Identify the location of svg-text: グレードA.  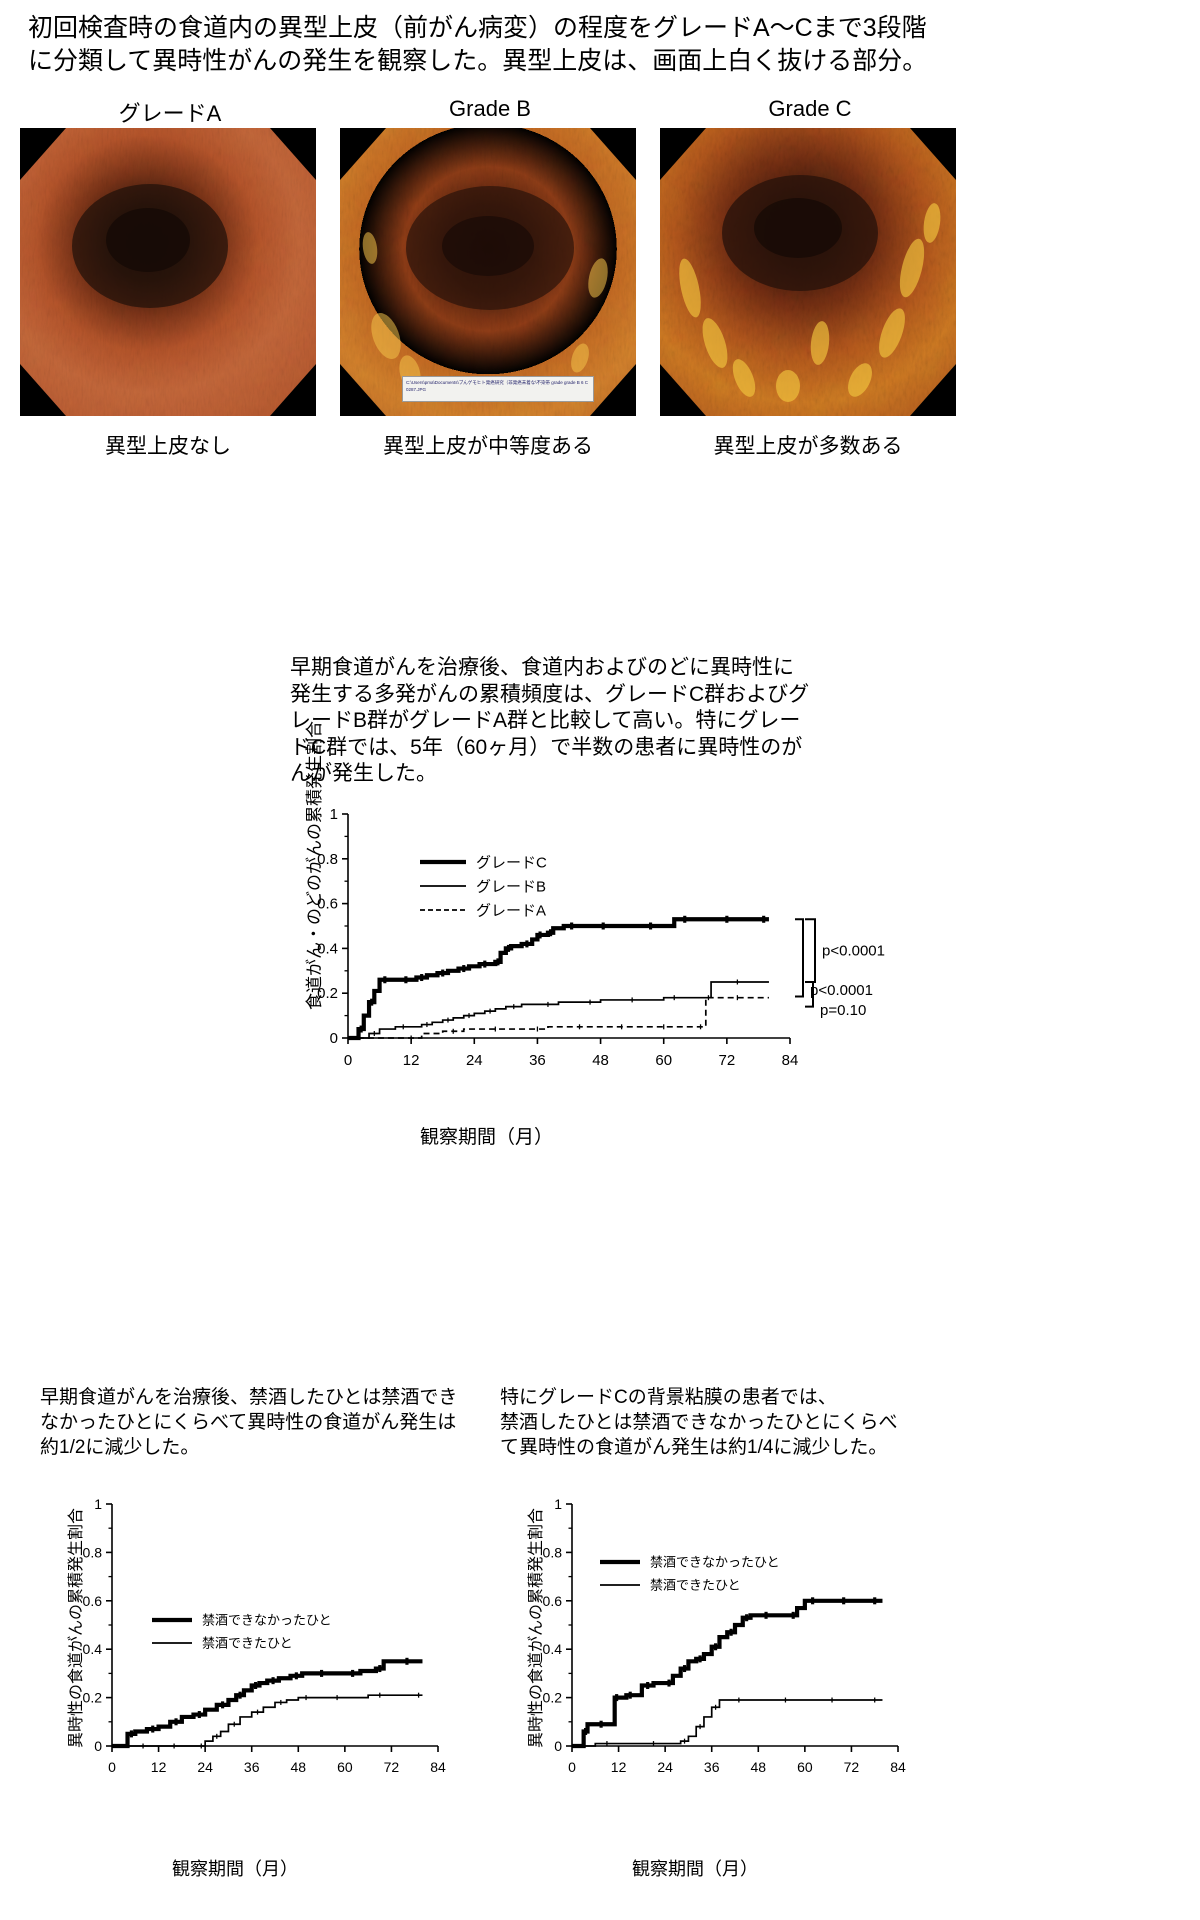
(511, 910).